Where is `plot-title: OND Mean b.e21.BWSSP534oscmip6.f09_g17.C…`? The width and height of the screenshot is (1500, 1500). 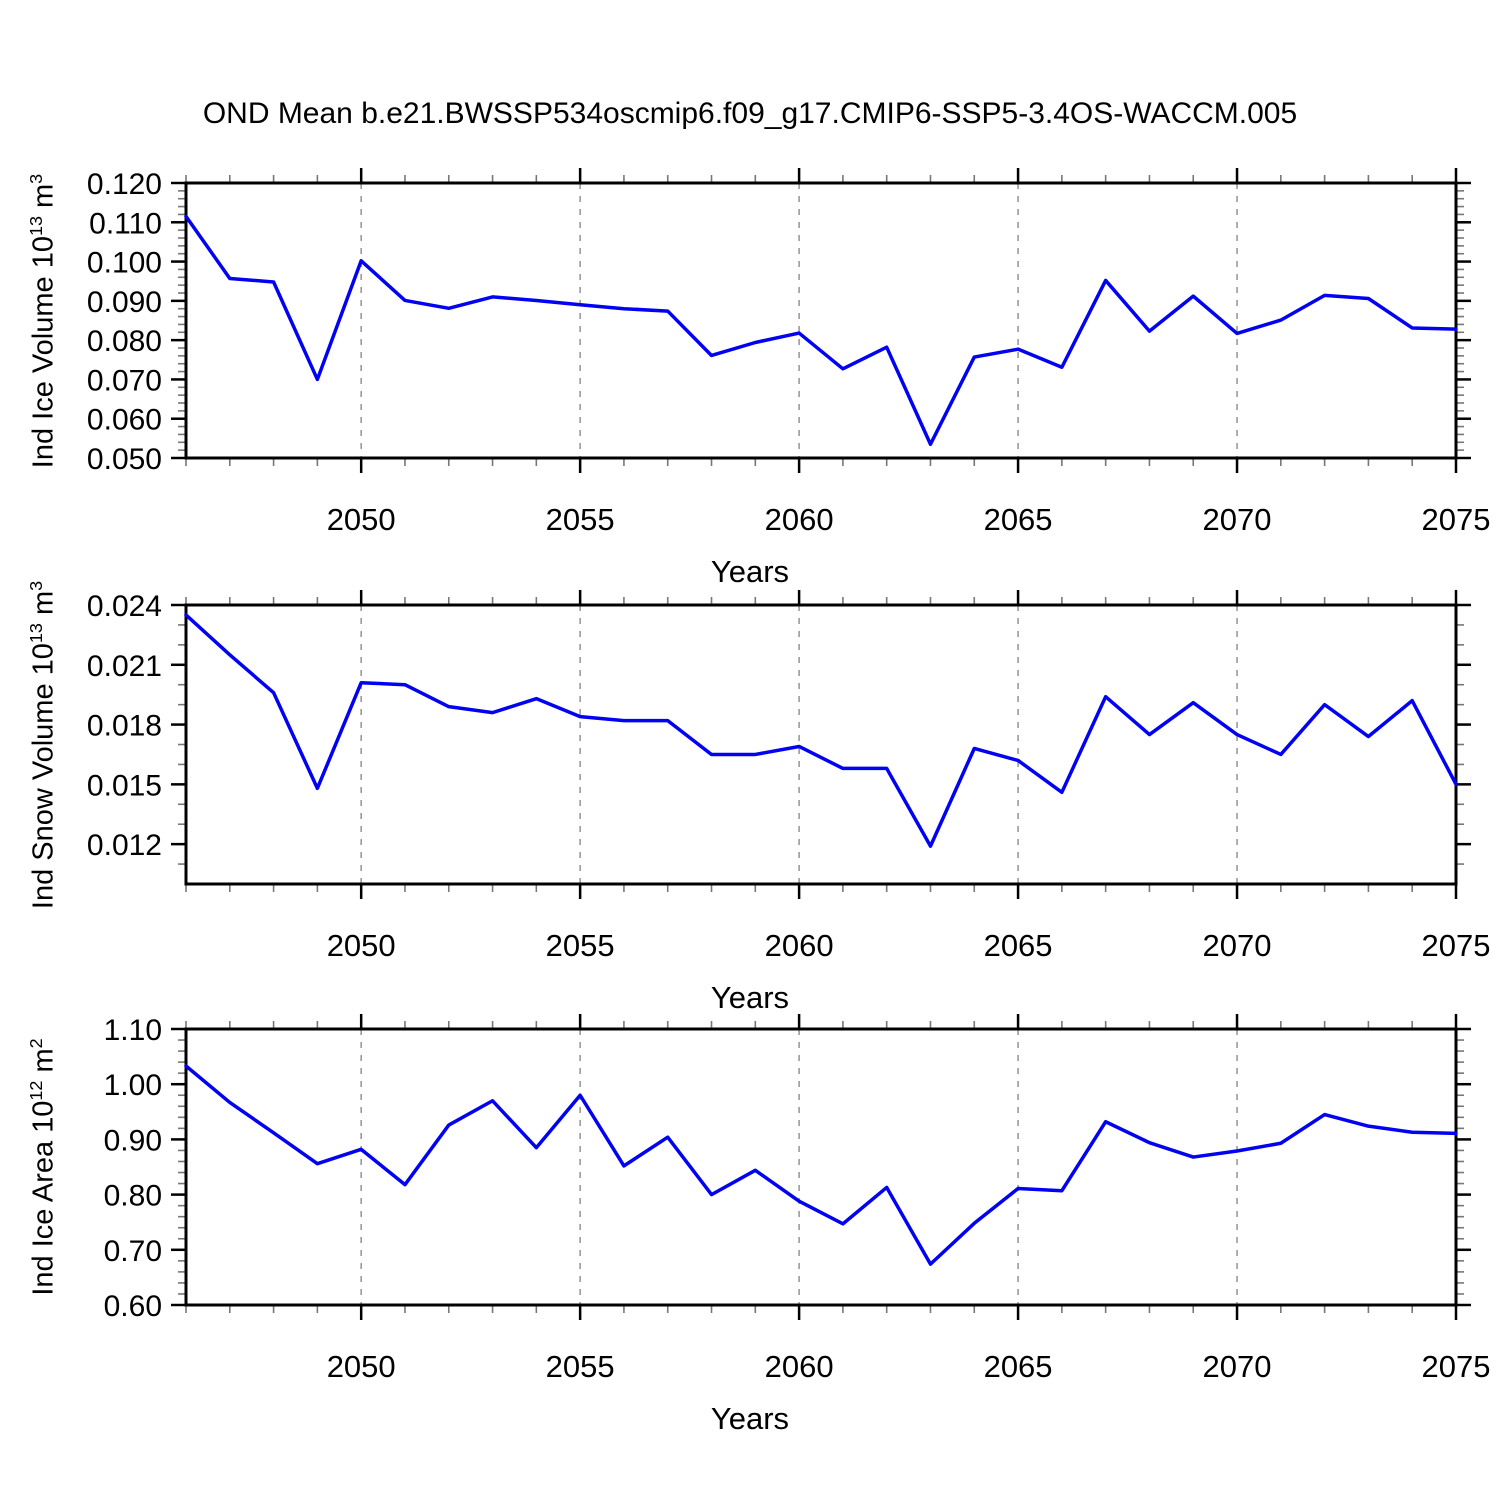
plot-title: OND Mean b.e21.BWSSP534oscmip6.f09_g17.C… is located at coordinates (750, 113).